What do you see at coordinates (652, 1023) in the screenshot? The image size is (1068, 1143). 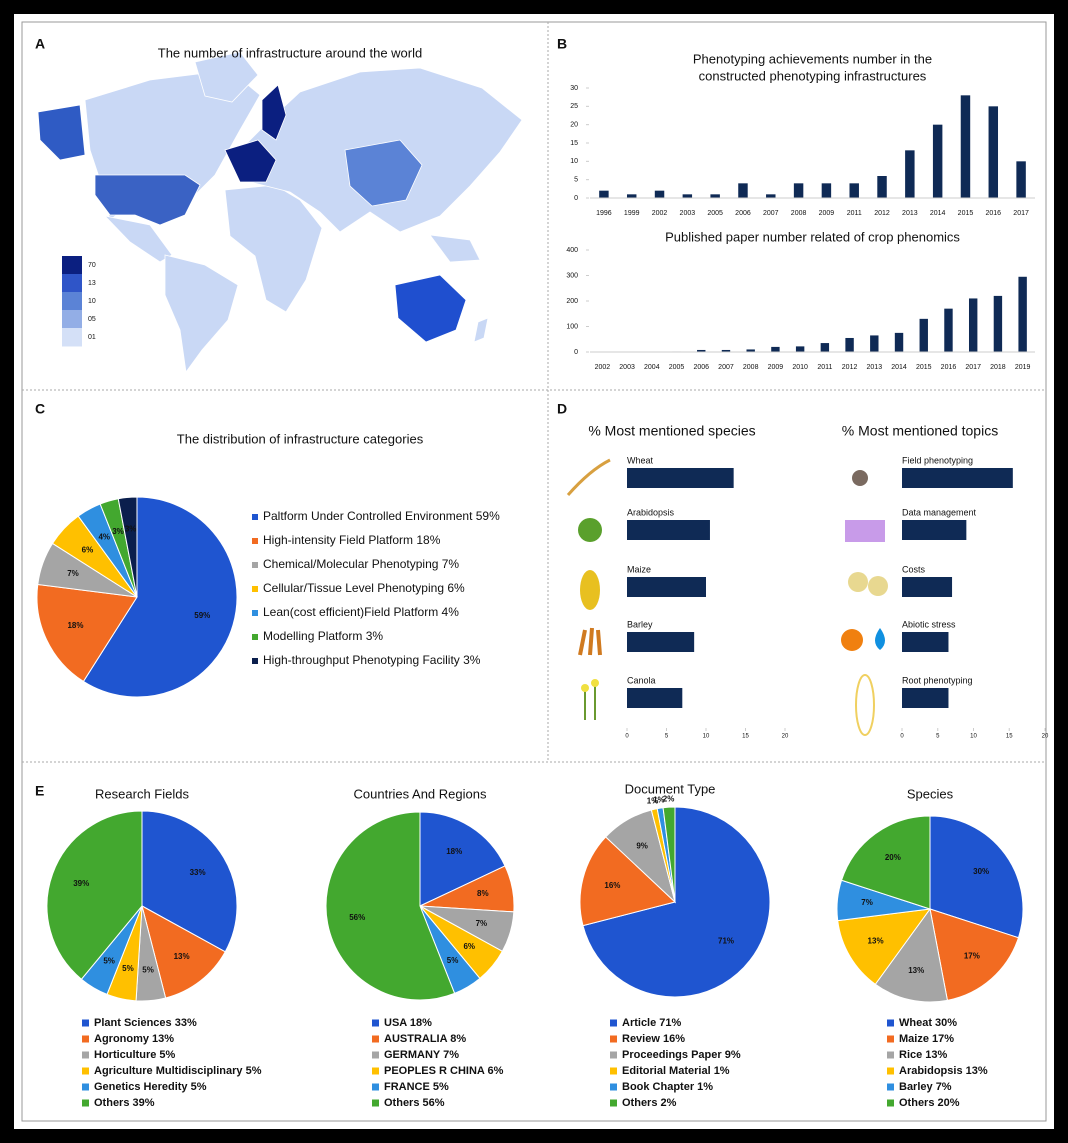 I see `legend-label: Article 71%` at bounding box center [652, 1023].